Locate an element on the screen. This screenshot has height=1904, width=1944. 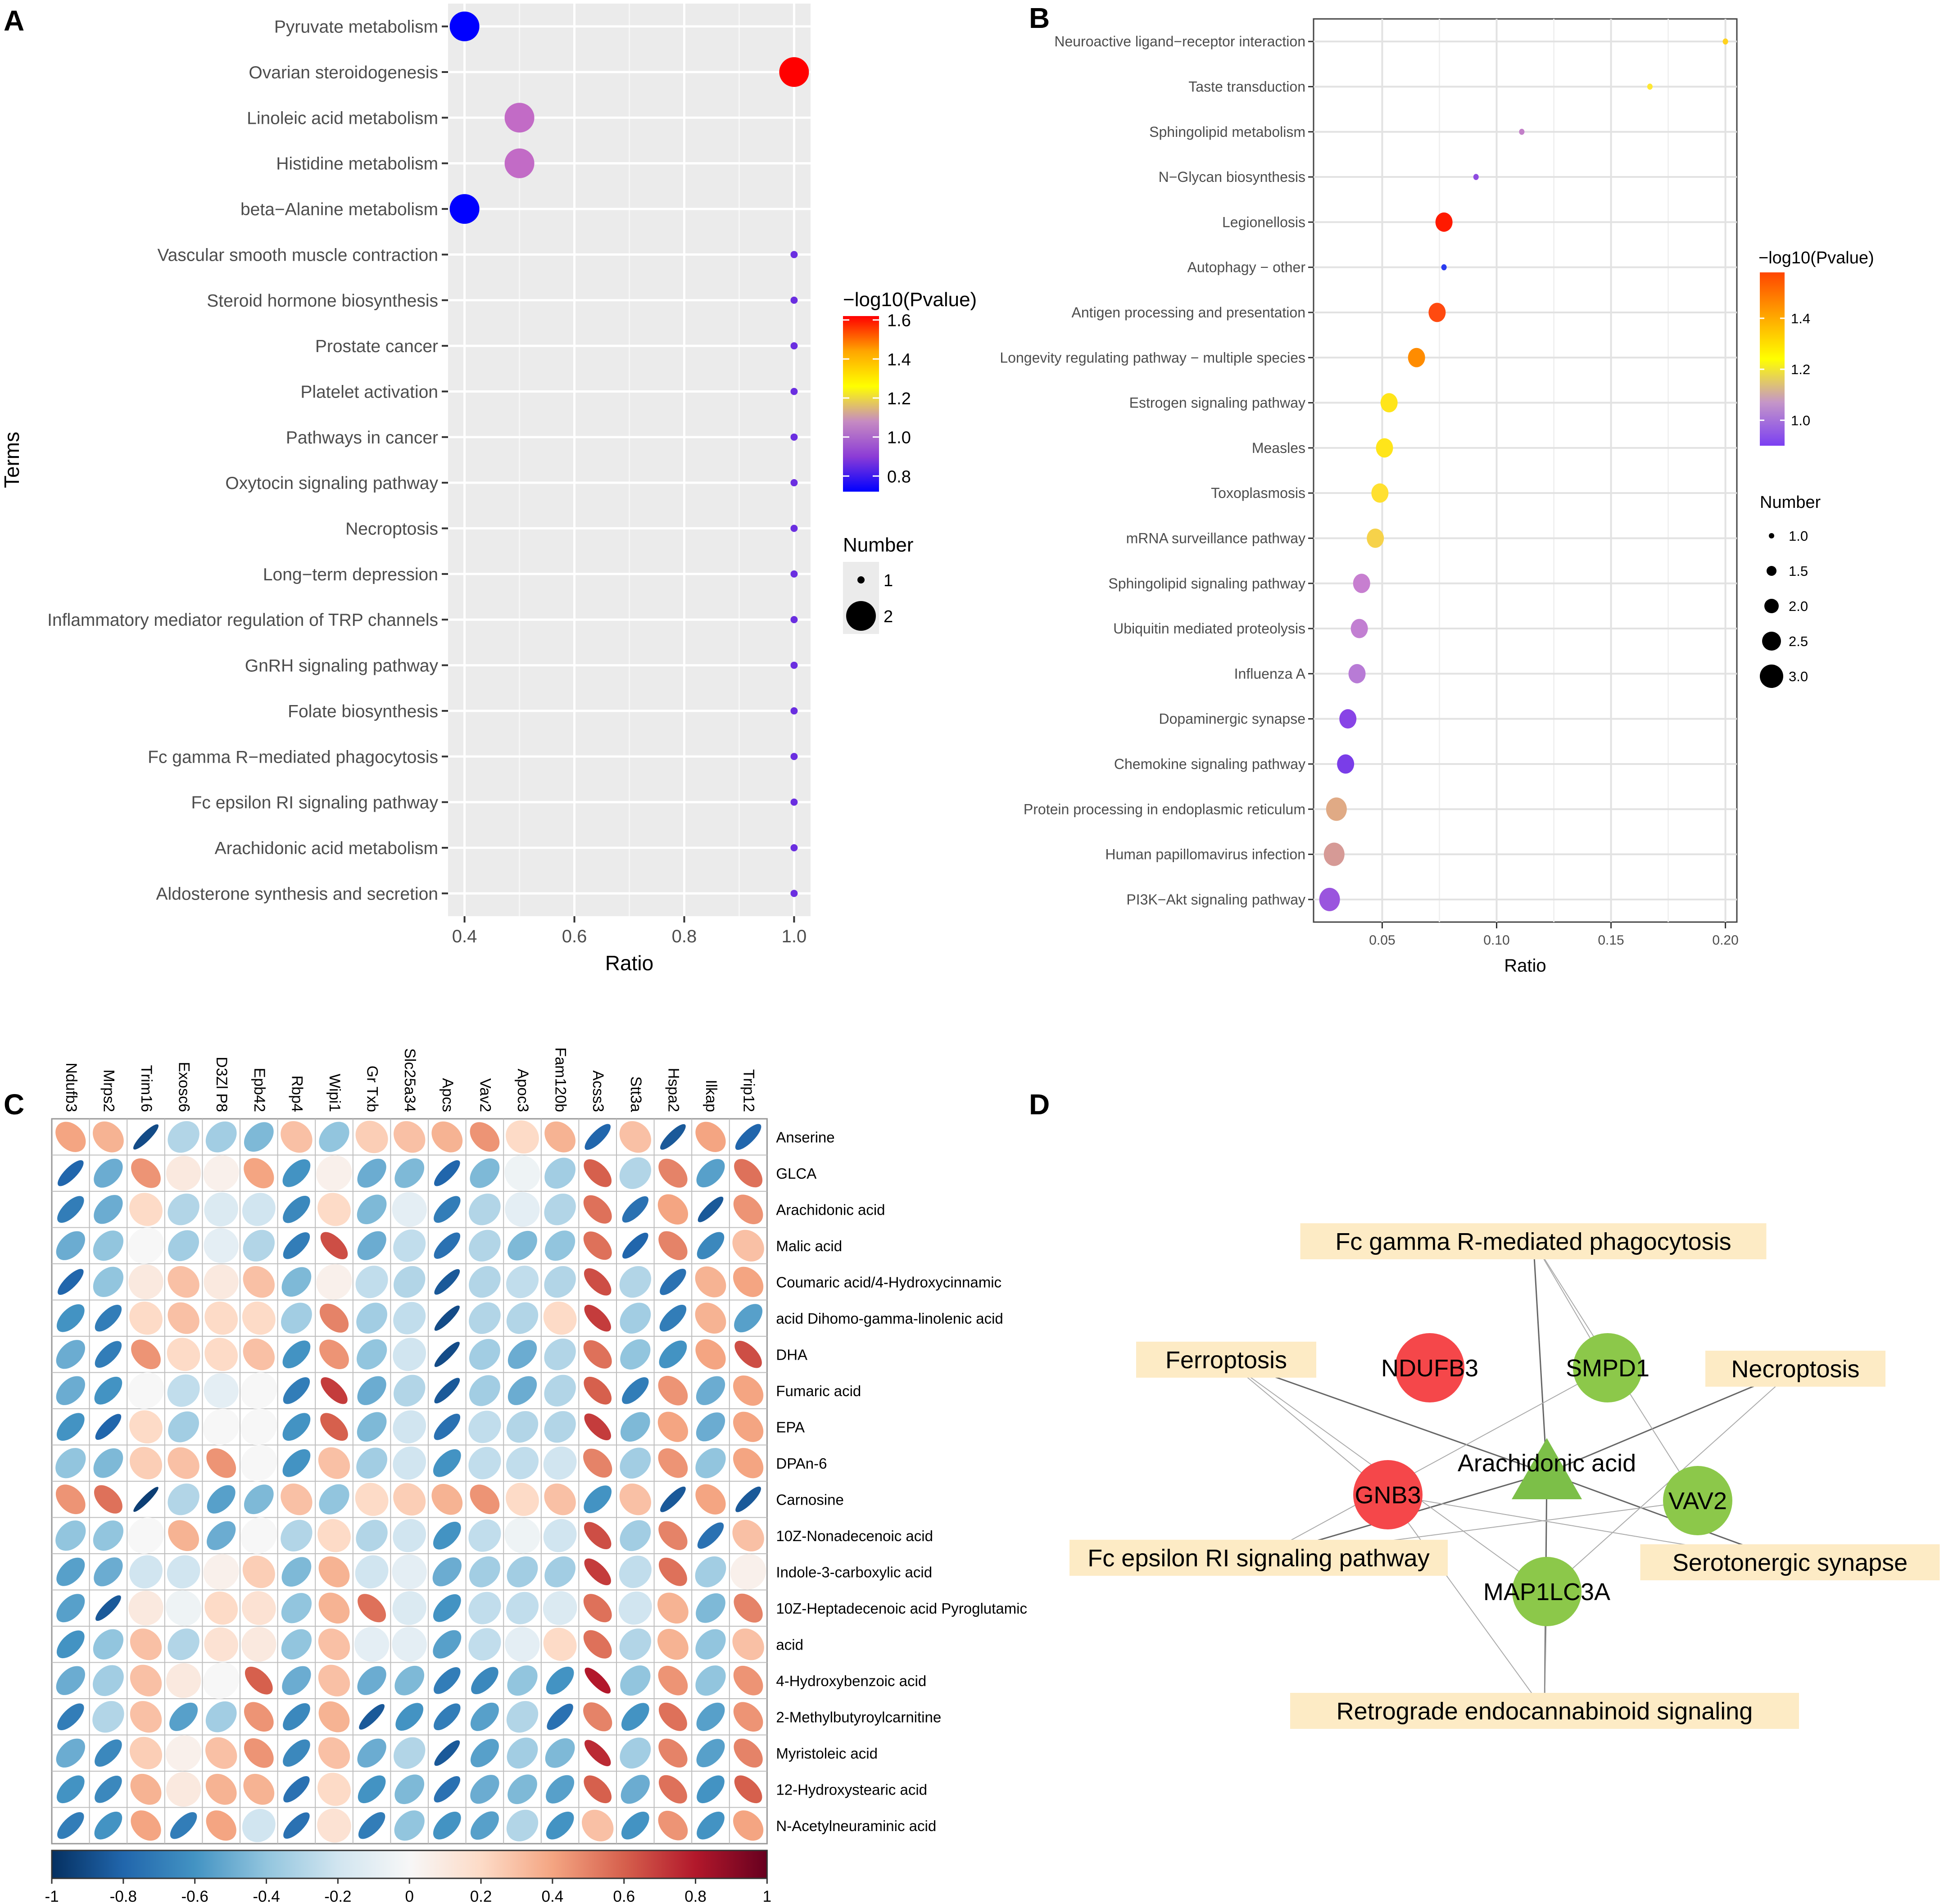
panel-b-dot-influenza-a is located at coordinates (1357, 673).